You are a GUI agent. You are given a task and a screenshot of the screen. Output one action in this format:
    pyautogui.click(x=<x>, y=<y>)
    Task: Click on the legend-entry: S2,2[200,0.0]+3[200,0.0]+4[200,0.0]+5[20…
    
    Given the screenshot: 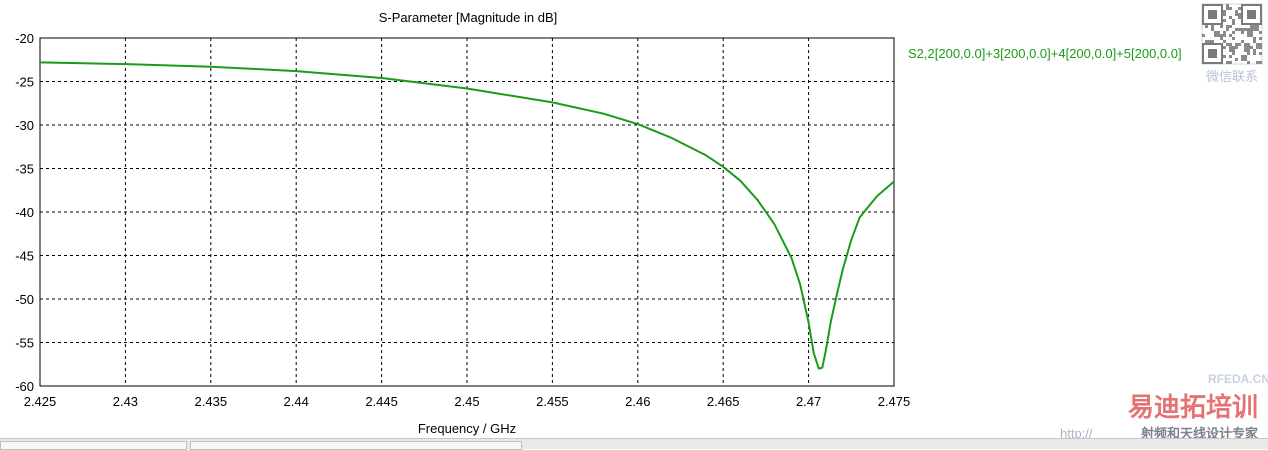 What is the action you would take?
    pyautogui.click(x=1045, y=53)
    